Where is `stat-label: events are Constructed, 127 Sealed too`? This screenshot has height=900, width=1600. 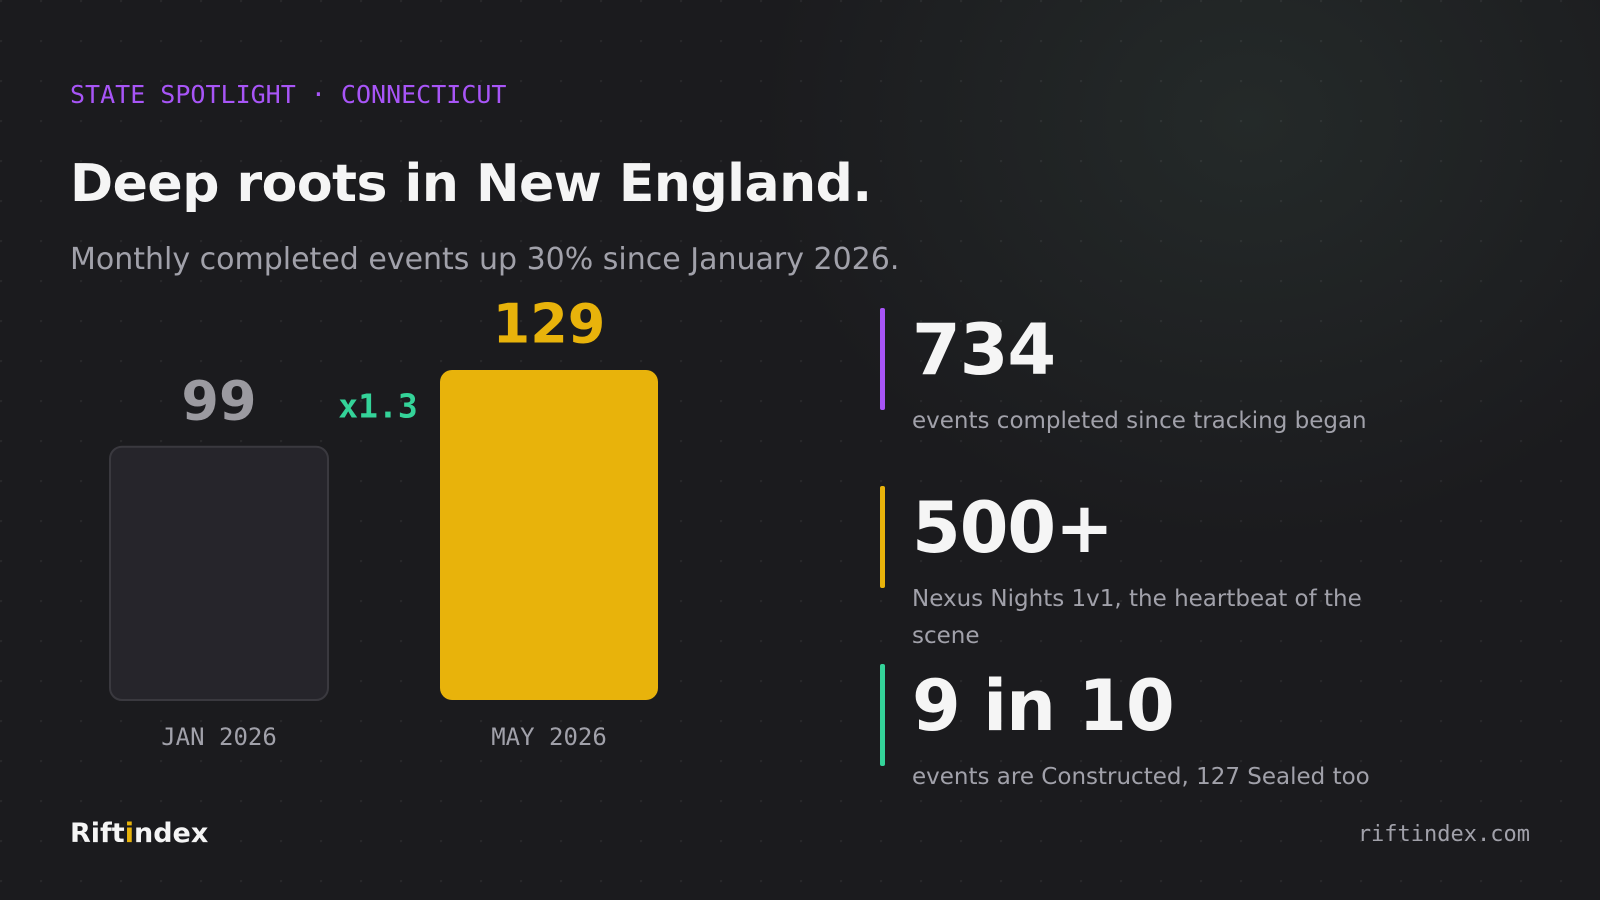
stat-label: events are Constructed, 127 Sealed too is located at coordinates (1141, 777).